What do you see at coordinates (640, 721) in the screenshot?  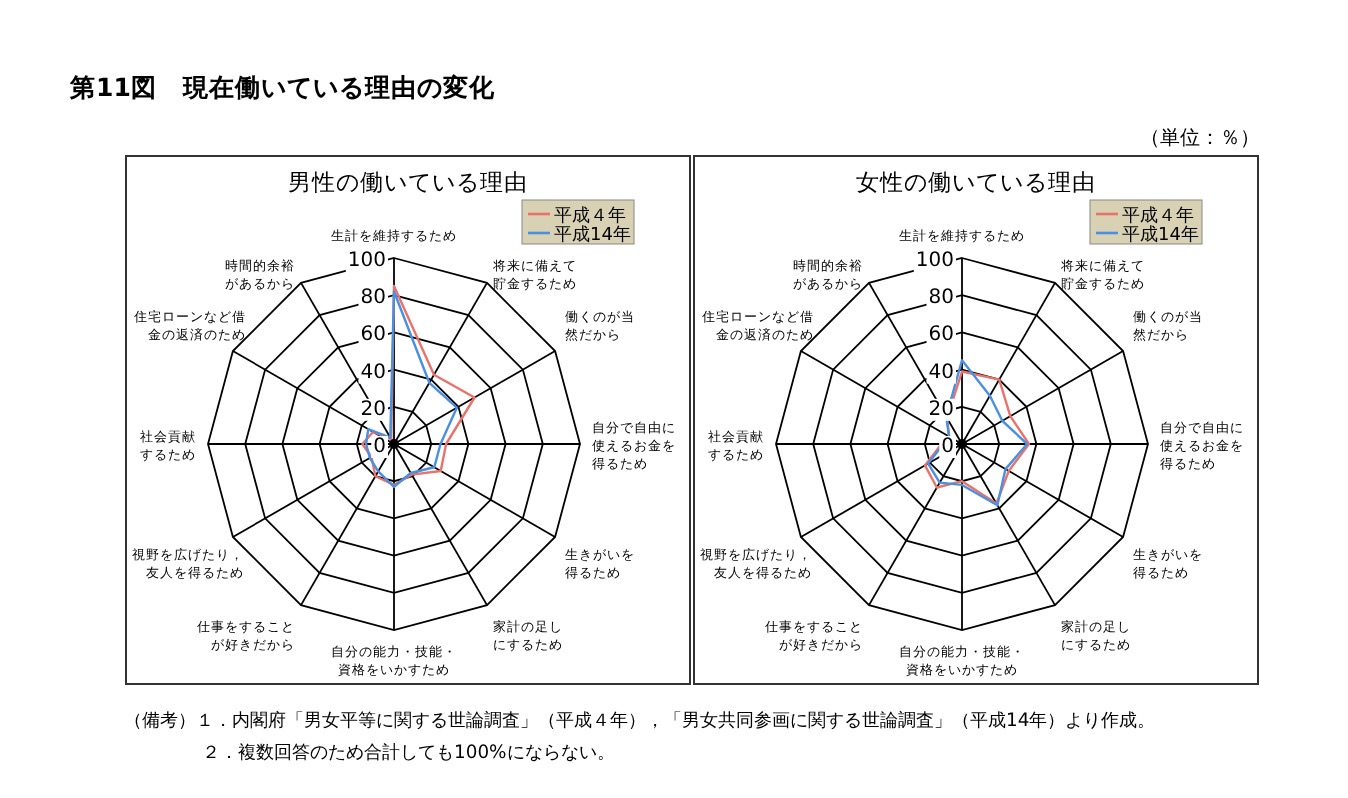 I see `text: （備考）１．内閣府「男女平等に関する世論調査」（平成４年），「男女共同参画に関する世論調査」（平成14年）より作成。` at bounding box center [640, 721].